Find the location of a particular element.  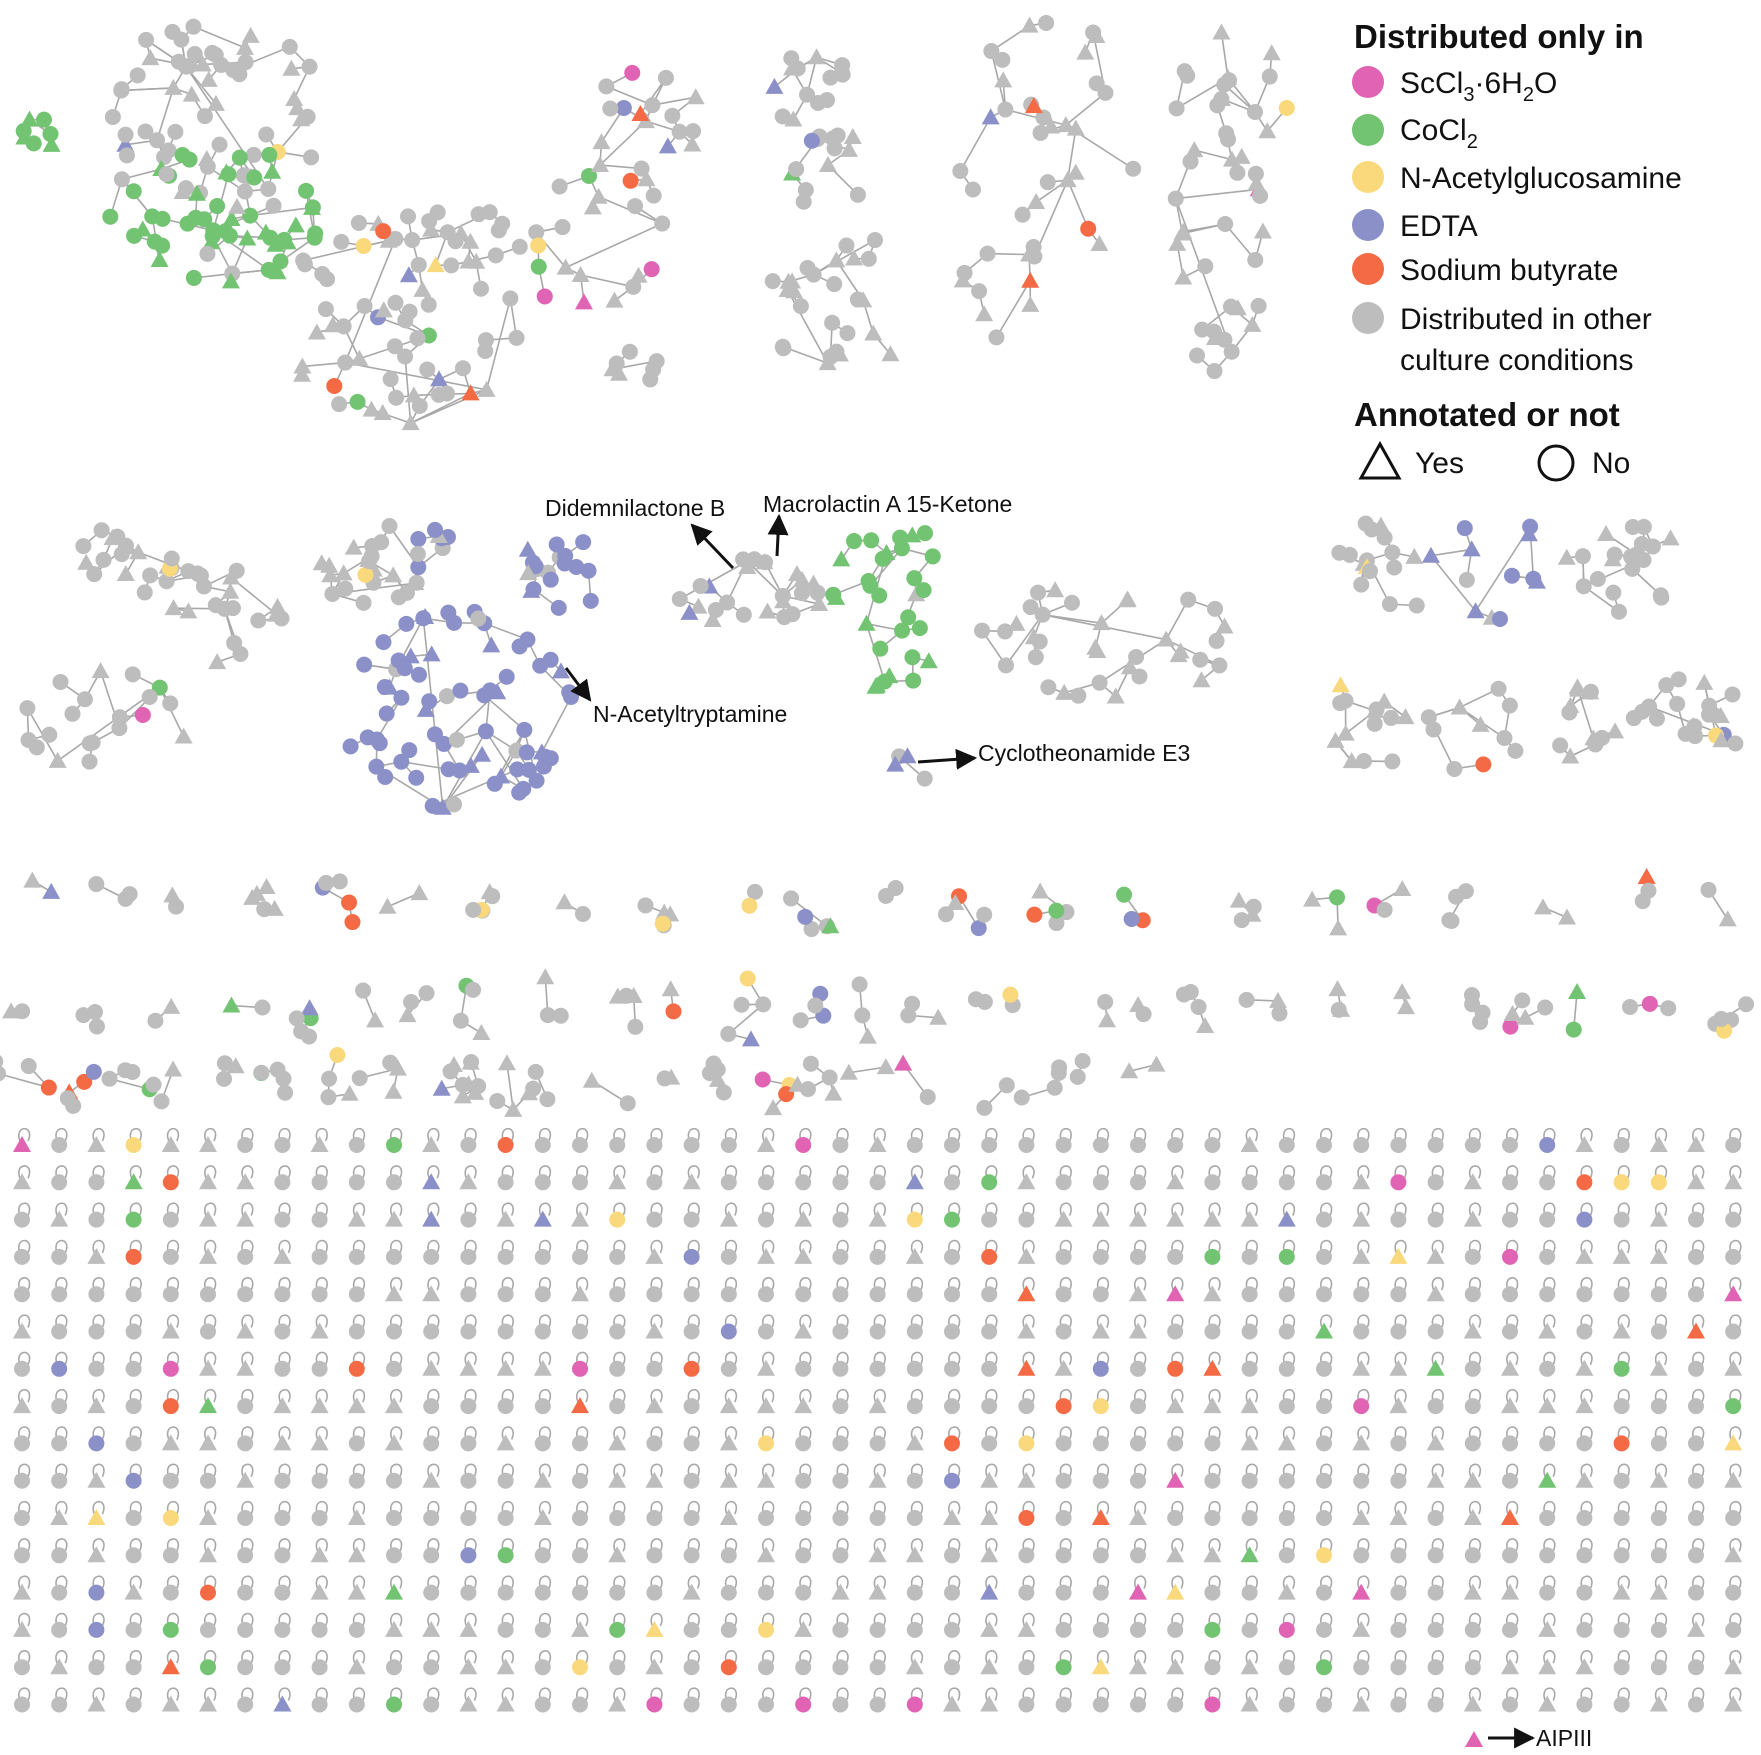

legend-no-label: No is located at coordinates (1611, 463).